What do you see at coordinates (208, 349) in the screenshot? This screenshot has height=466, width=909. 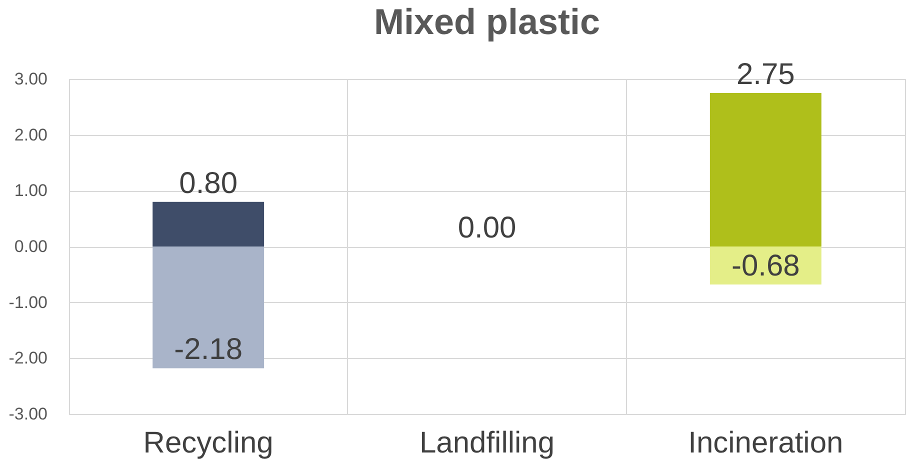 I see `data-label: -2.18` at bounding box center [208, 349].